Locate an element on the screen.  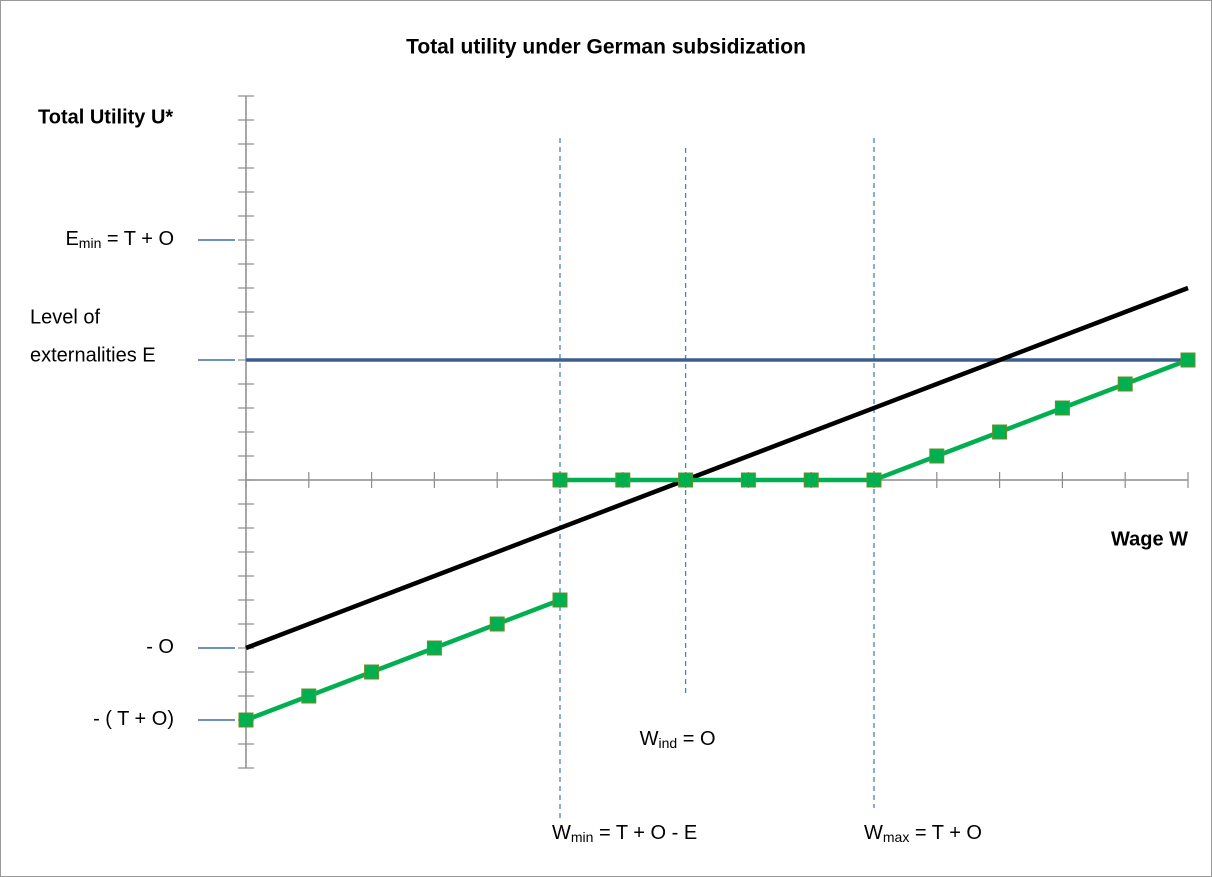
y-tick-label: Level of is located at coordinates (65, 317).